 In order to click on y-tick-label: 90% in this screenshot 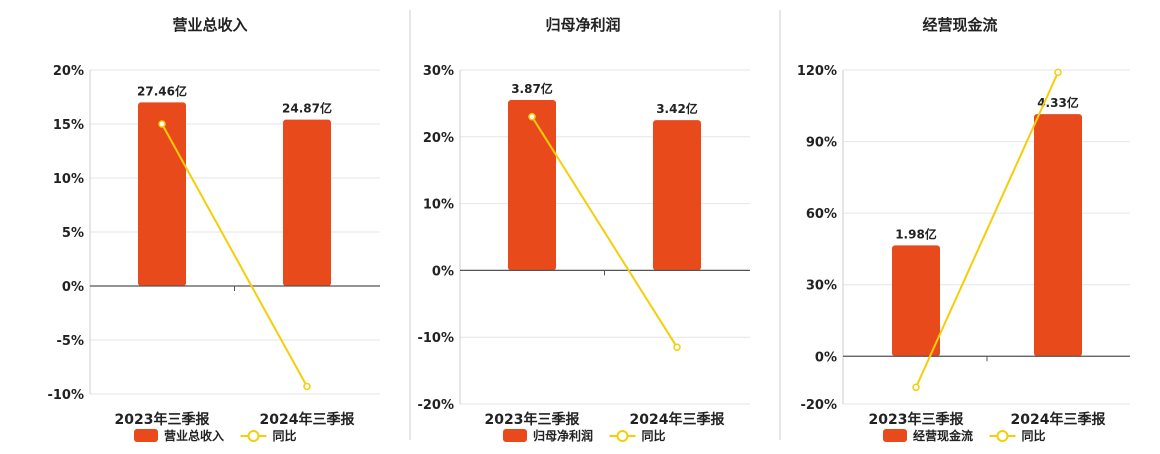, I will do `click(821, 143)`.